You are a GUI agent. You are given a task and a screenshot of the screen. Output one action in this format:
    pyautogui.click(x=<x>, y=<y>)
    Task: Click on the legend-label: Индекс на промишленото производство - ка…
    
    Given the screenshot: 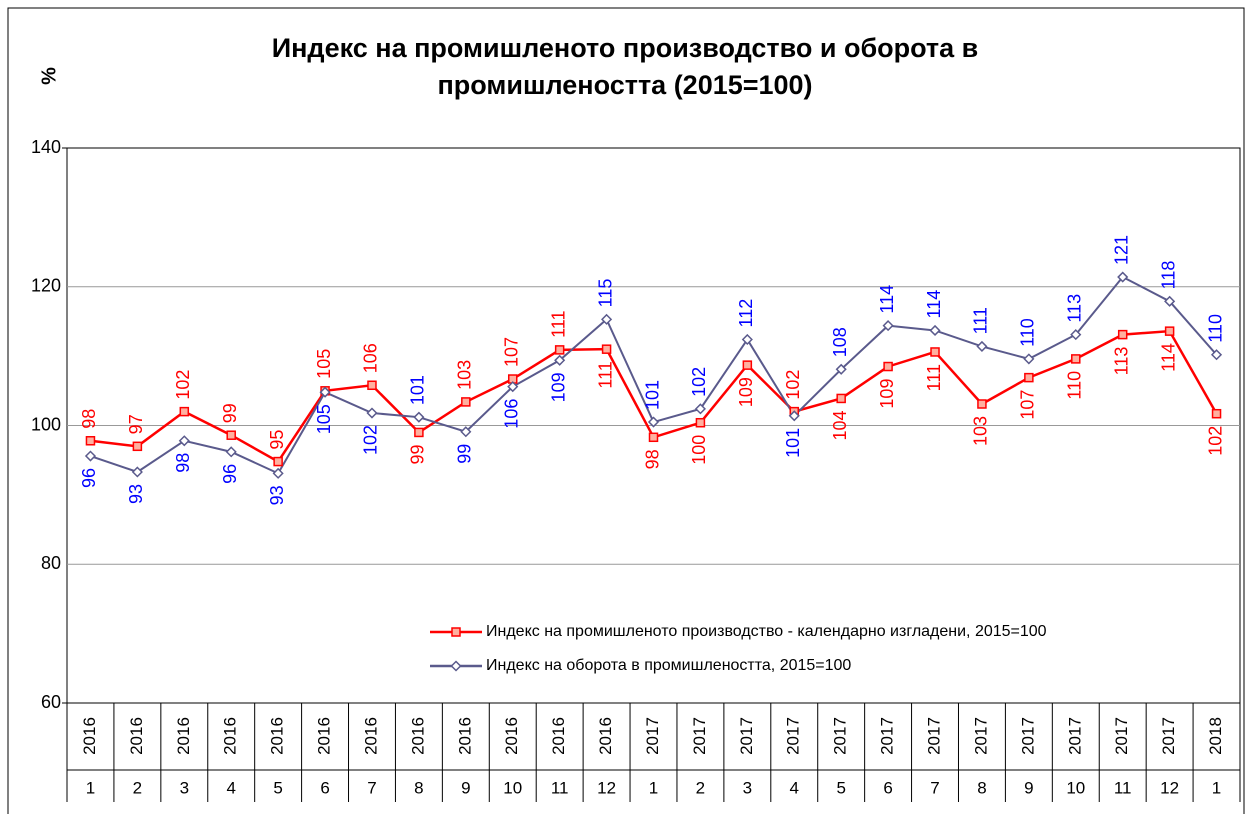 What is the action you would take?
    pyautogui.click(x=766, y=631)
    